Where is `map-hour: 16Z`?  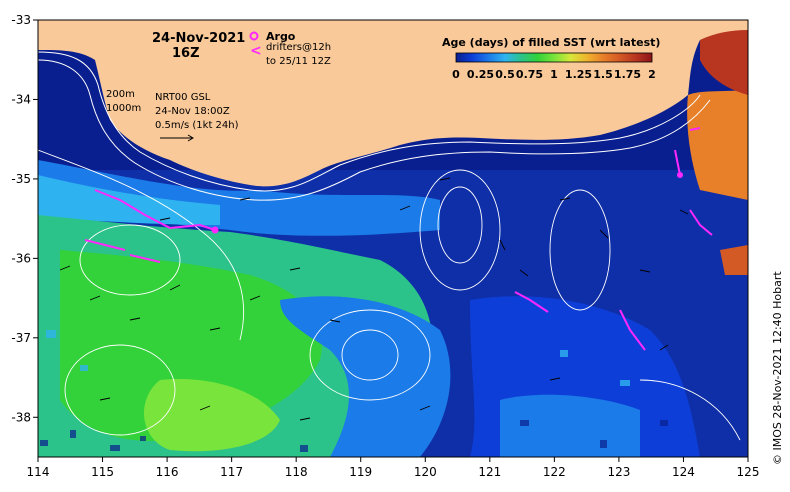
map-hour: 16Z is located at coordinates (186, 53).